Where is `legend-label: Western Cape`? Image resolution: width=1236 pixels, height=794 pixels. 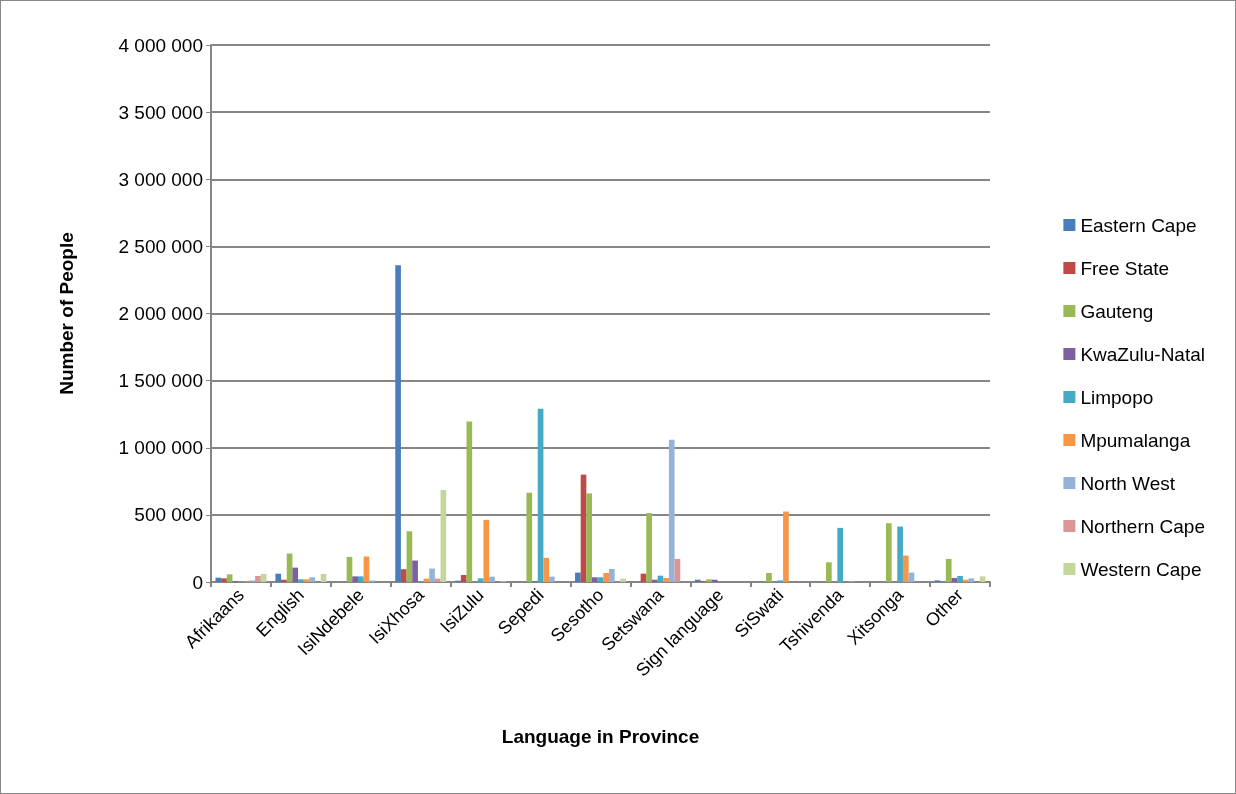
legend-label: Western Cape is located at coordinates (1141, 569).